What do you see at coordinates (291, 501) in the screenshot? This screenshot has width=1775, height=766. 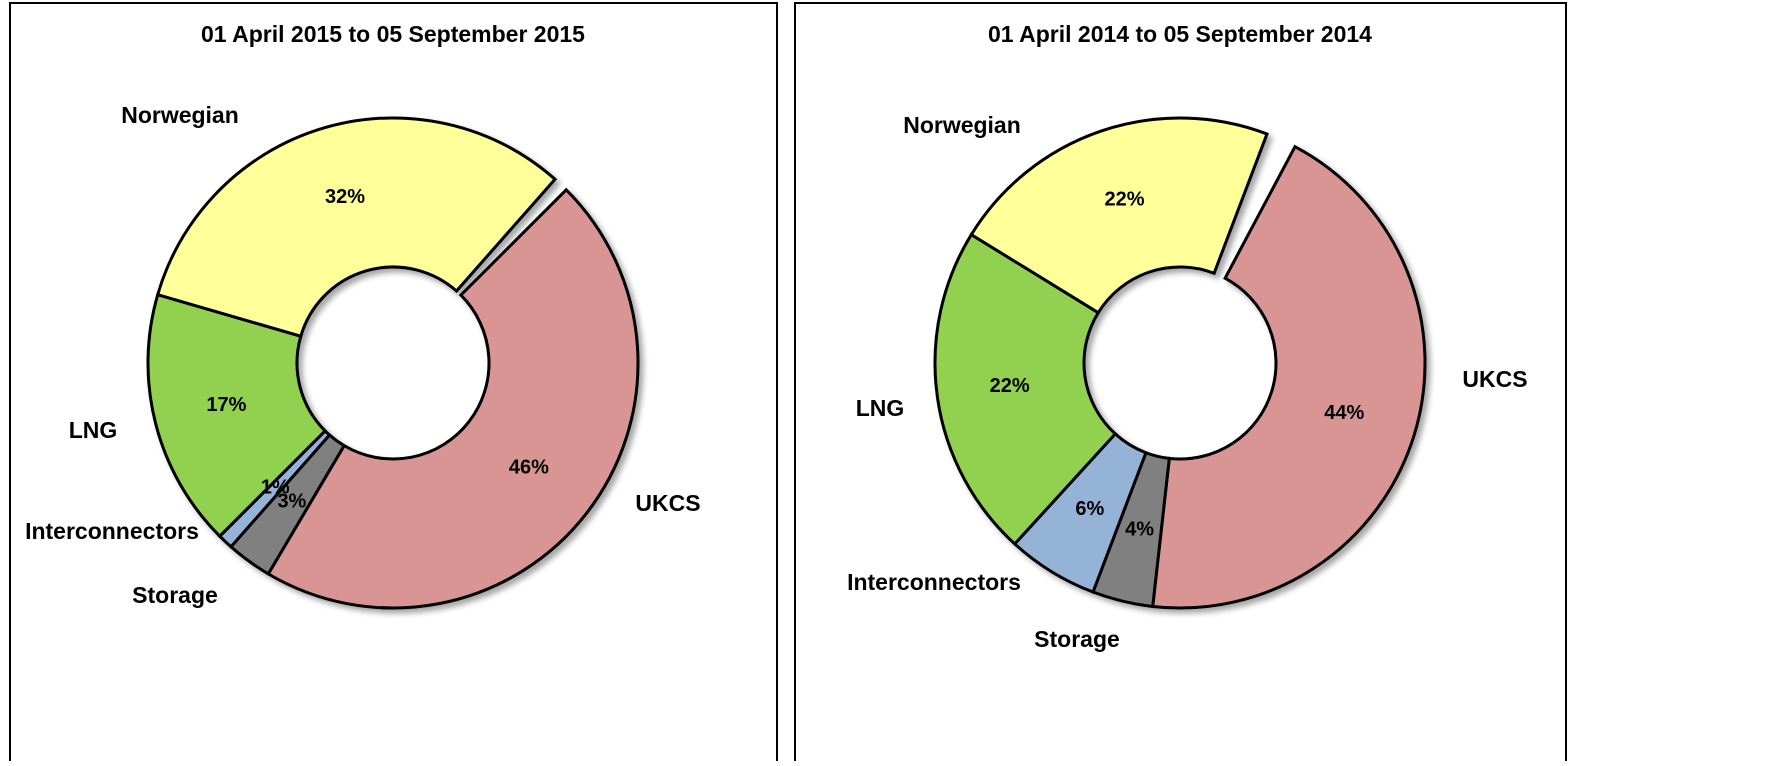 I see `data-label: 3%` at bounding box center [291, 501].